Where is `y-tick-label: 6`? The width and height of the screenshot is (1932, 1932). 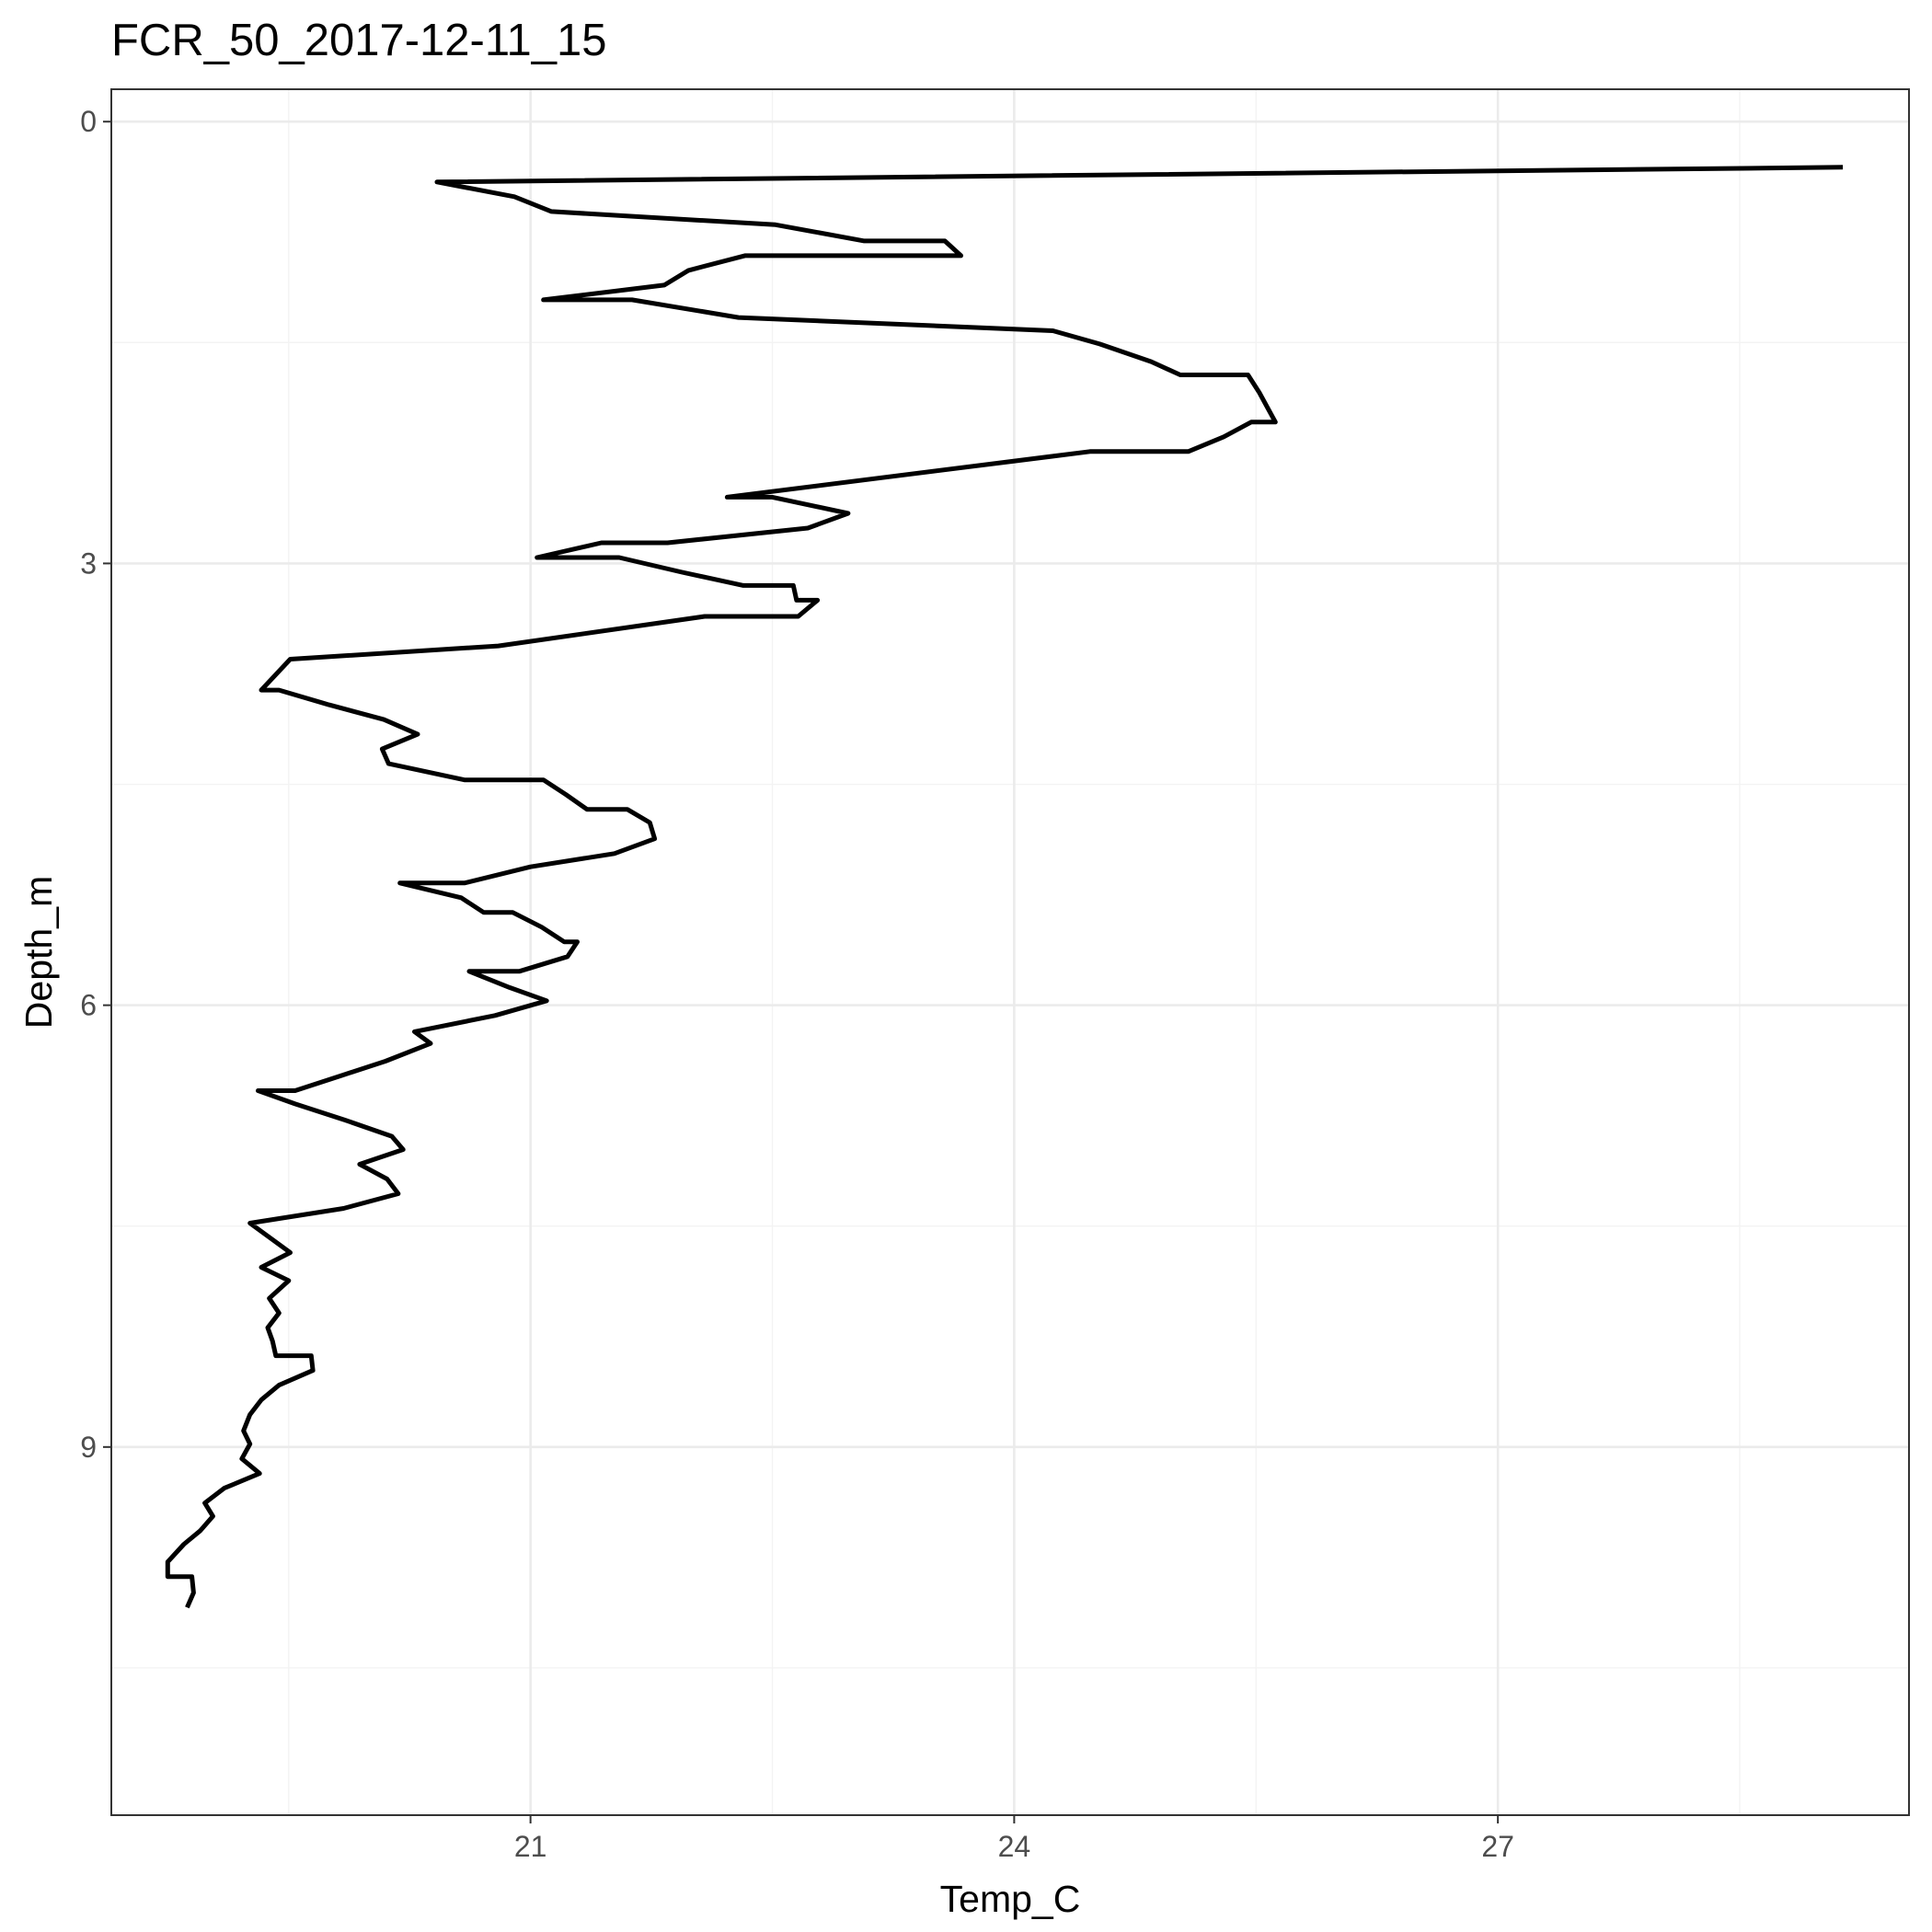 y-tick-label: 6 is located at coordinates (88, 1005).